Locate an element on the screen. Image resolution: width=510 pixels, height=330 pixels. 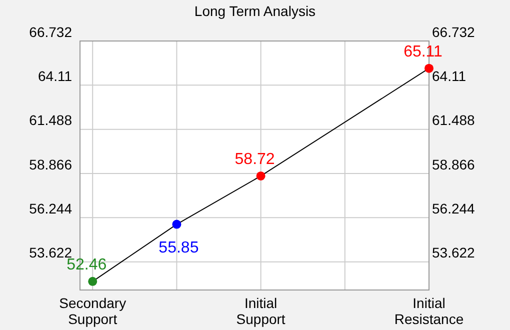
x-tick-label: Initial Resistance is located at coordinates (429, 311).